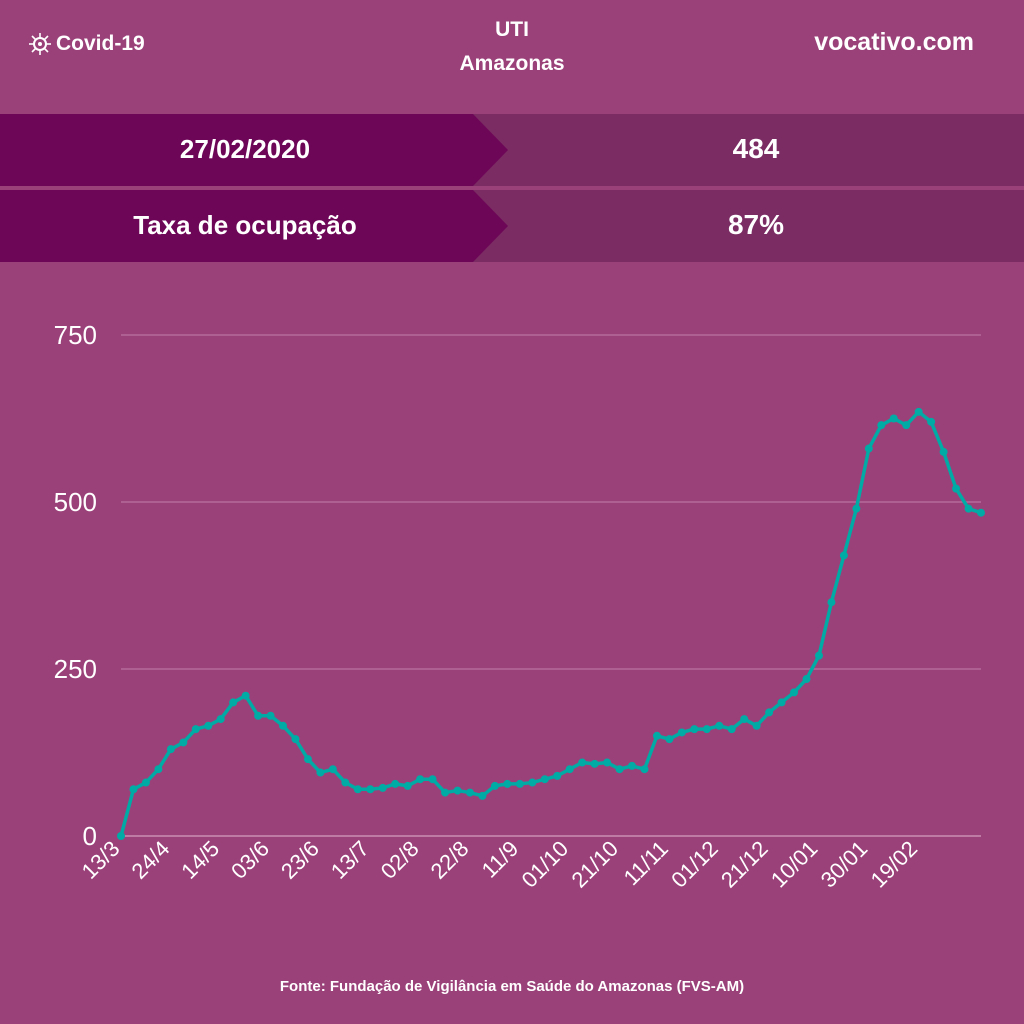 The image size is (1024, 1024). I want to click on virus-icon, so click(40, 44).